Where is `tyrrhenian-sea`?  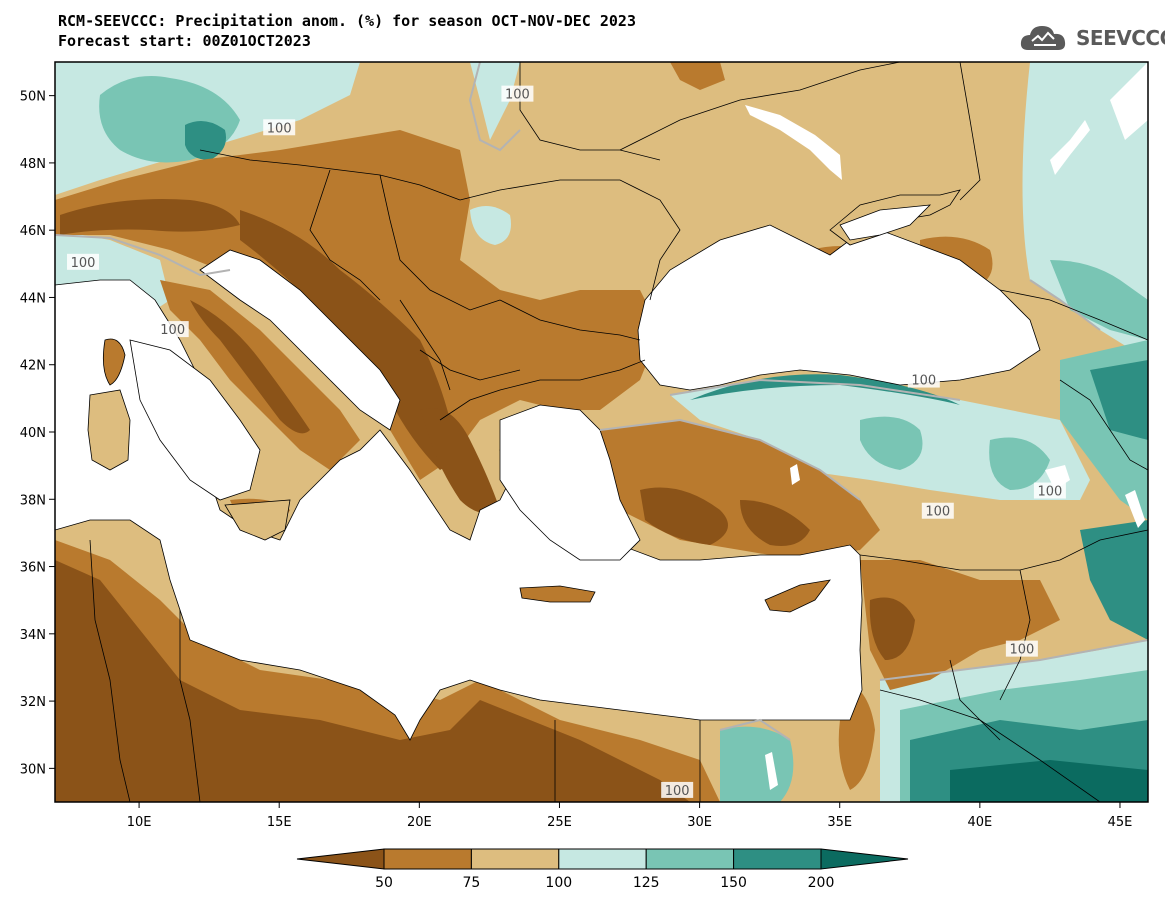 tyrrhenian-sea is located at coordinates (195, 420).